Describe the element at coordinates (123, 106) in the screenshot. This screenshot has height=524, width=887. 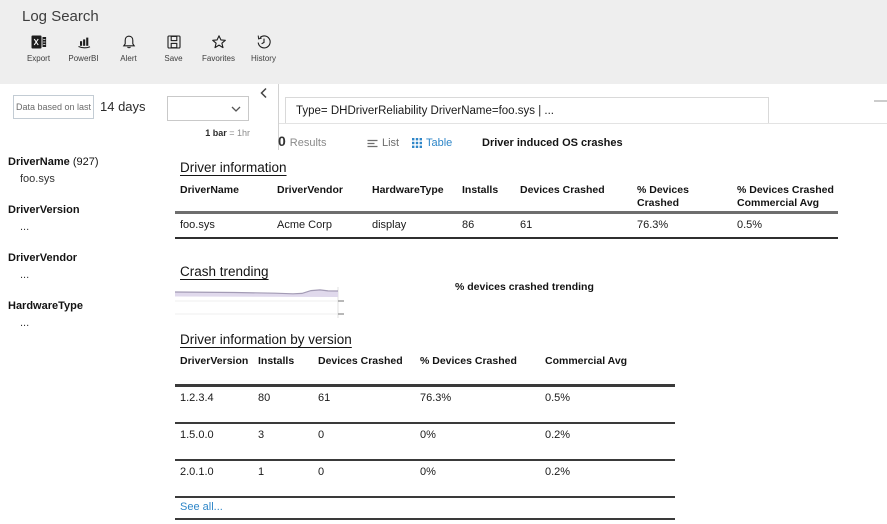
I see `time-range-value: 14 days` at that location.